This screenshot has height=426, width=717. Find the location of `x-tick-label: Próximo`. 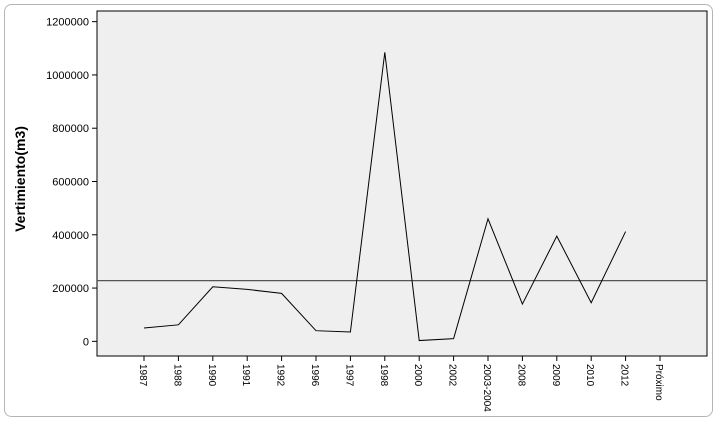

x-tick-label: Próximo is located at coordinates (658, 382).